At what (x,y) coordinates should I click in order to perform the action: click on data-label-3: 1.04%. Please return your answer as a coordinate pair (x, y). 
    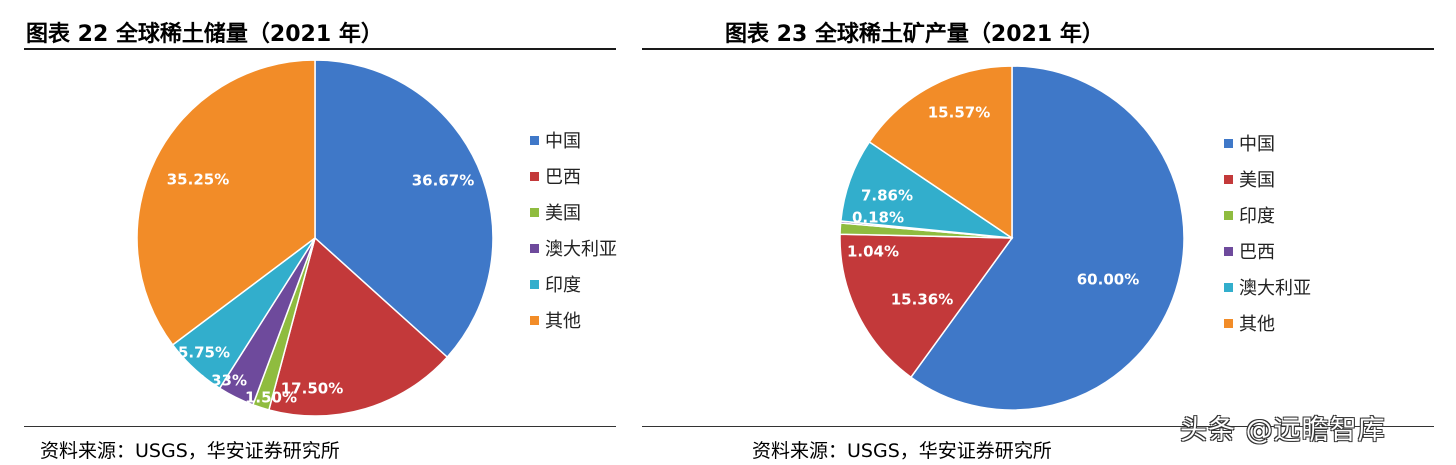
    Looking at the image, I should click on (873, 252).